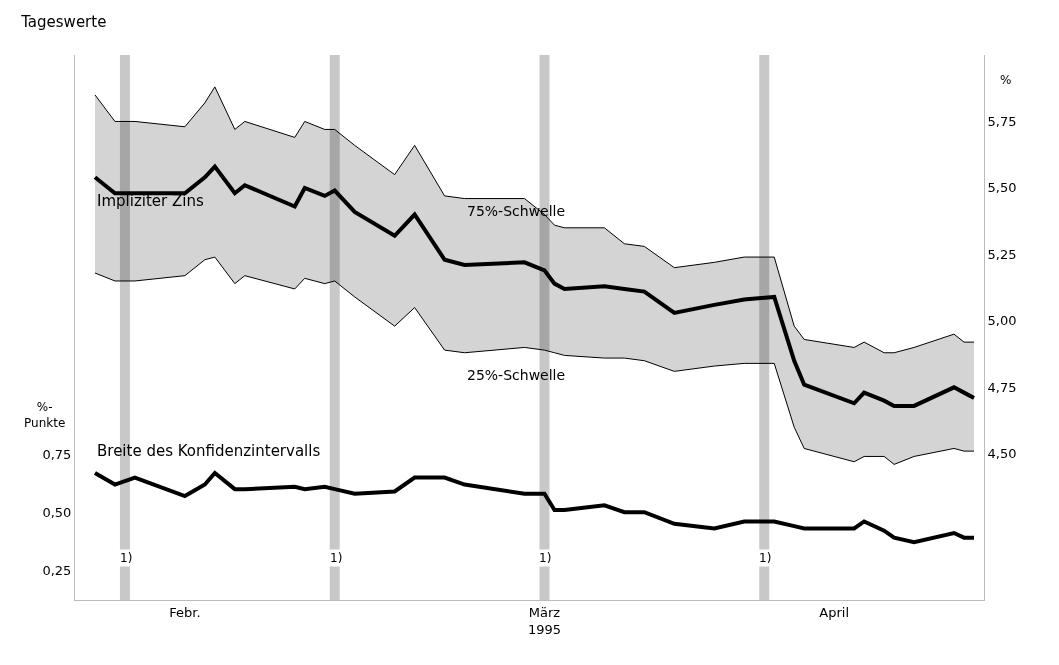 Image resolution: width=1059 pixels, height=665 pixels. What do you see at coordinates (45, 415) in the screenshot?
I see `y-axis-title: %- Punkte` at bounding box center [45, 415].